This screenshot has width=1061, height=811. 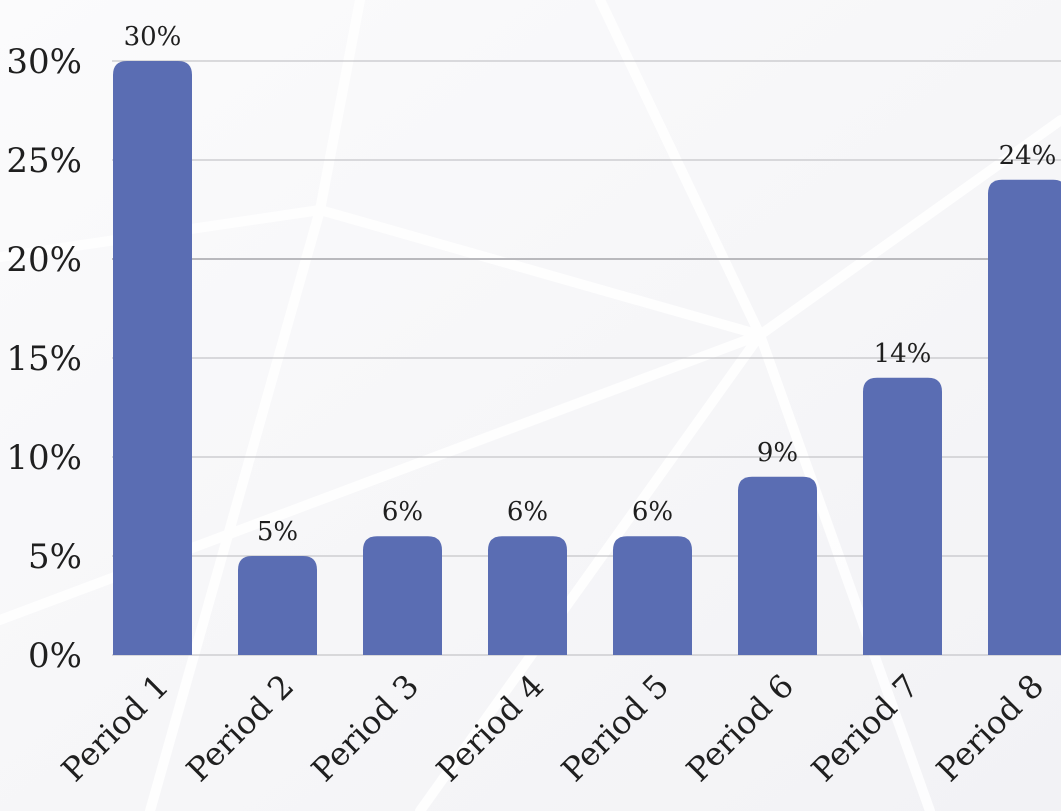 What do you see at coordinates (1028, 156) in the screenshot?
I see `data-label: 24%` at bounding box center [1028, 156].